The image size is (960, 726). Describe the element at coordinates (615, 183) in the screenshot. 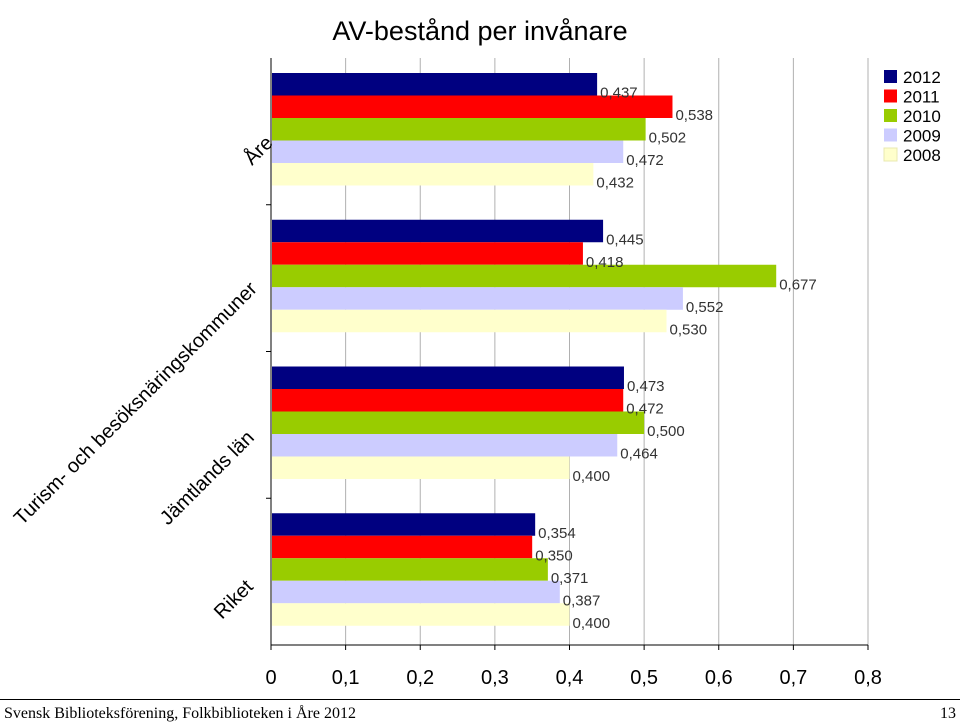

I see `data-label: 0,432` at that location.